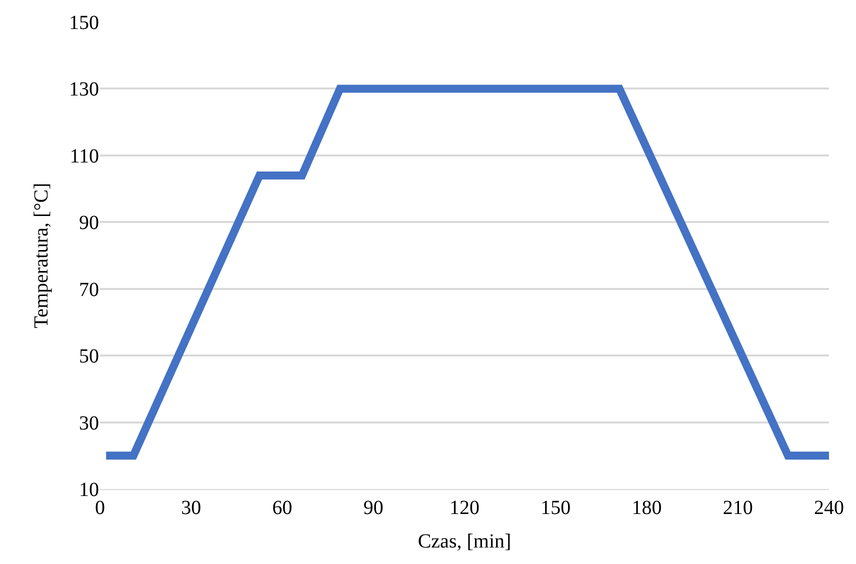  I want to click on x-tick-label: 180, so click(647, 508).